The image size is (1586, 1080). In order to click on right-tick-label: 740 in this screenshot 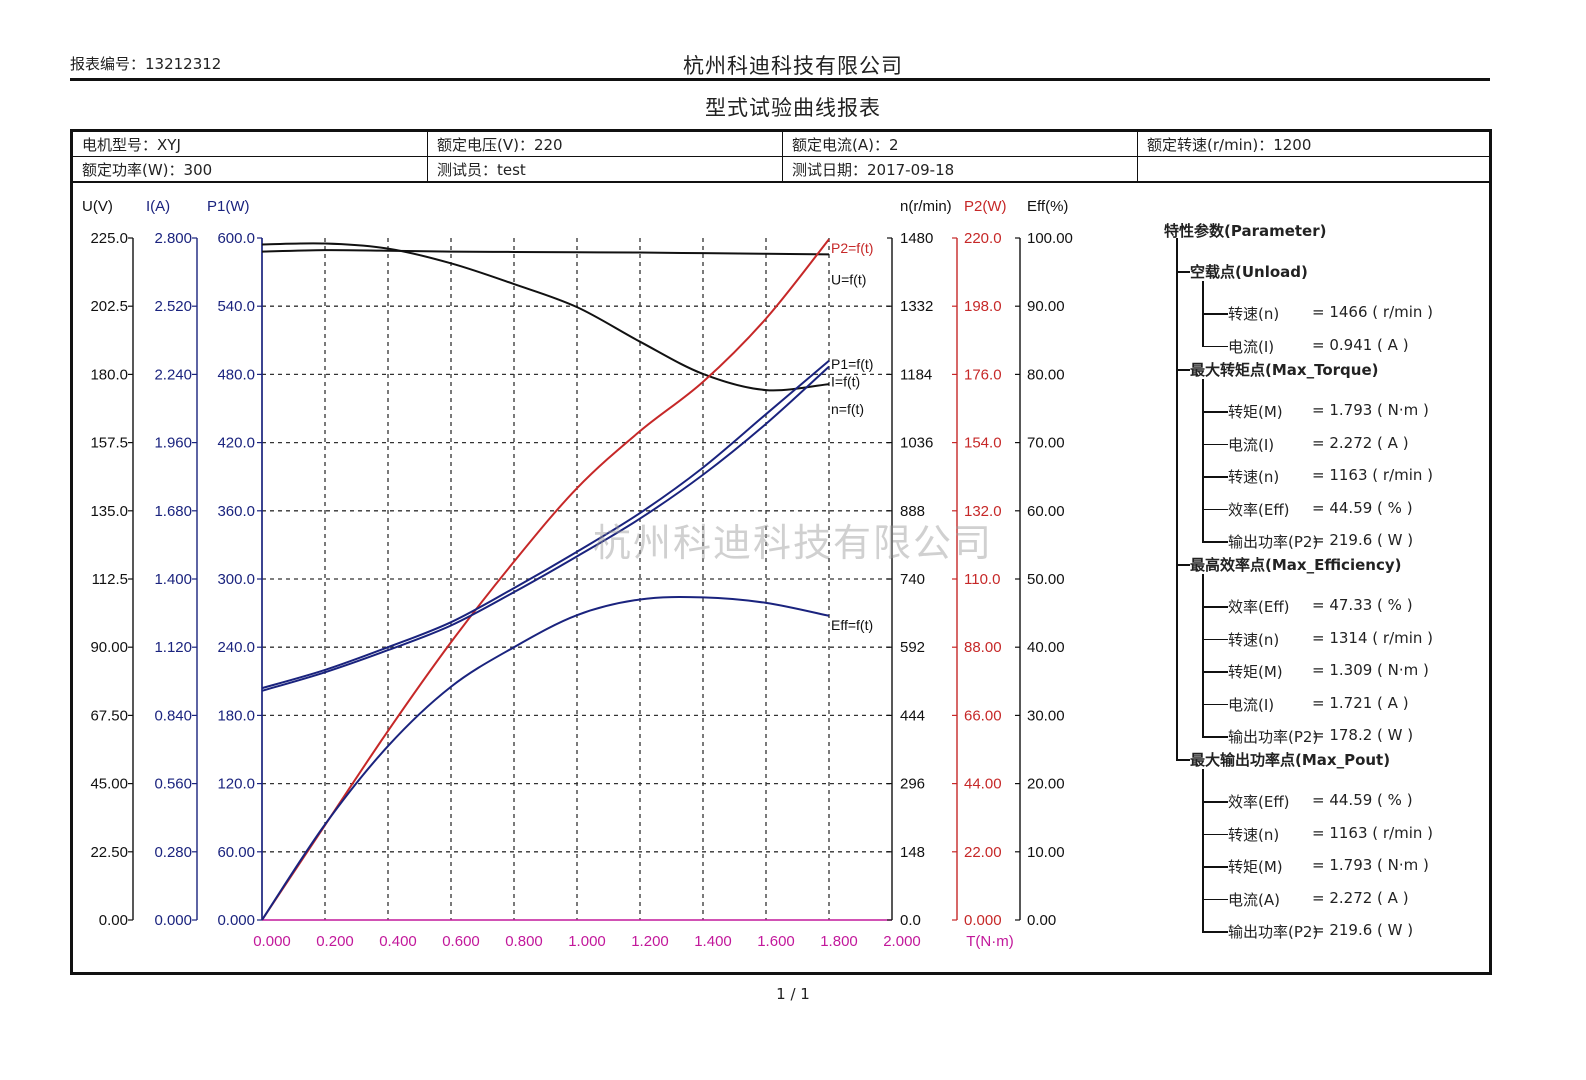, I will do `click(912, 579)`.